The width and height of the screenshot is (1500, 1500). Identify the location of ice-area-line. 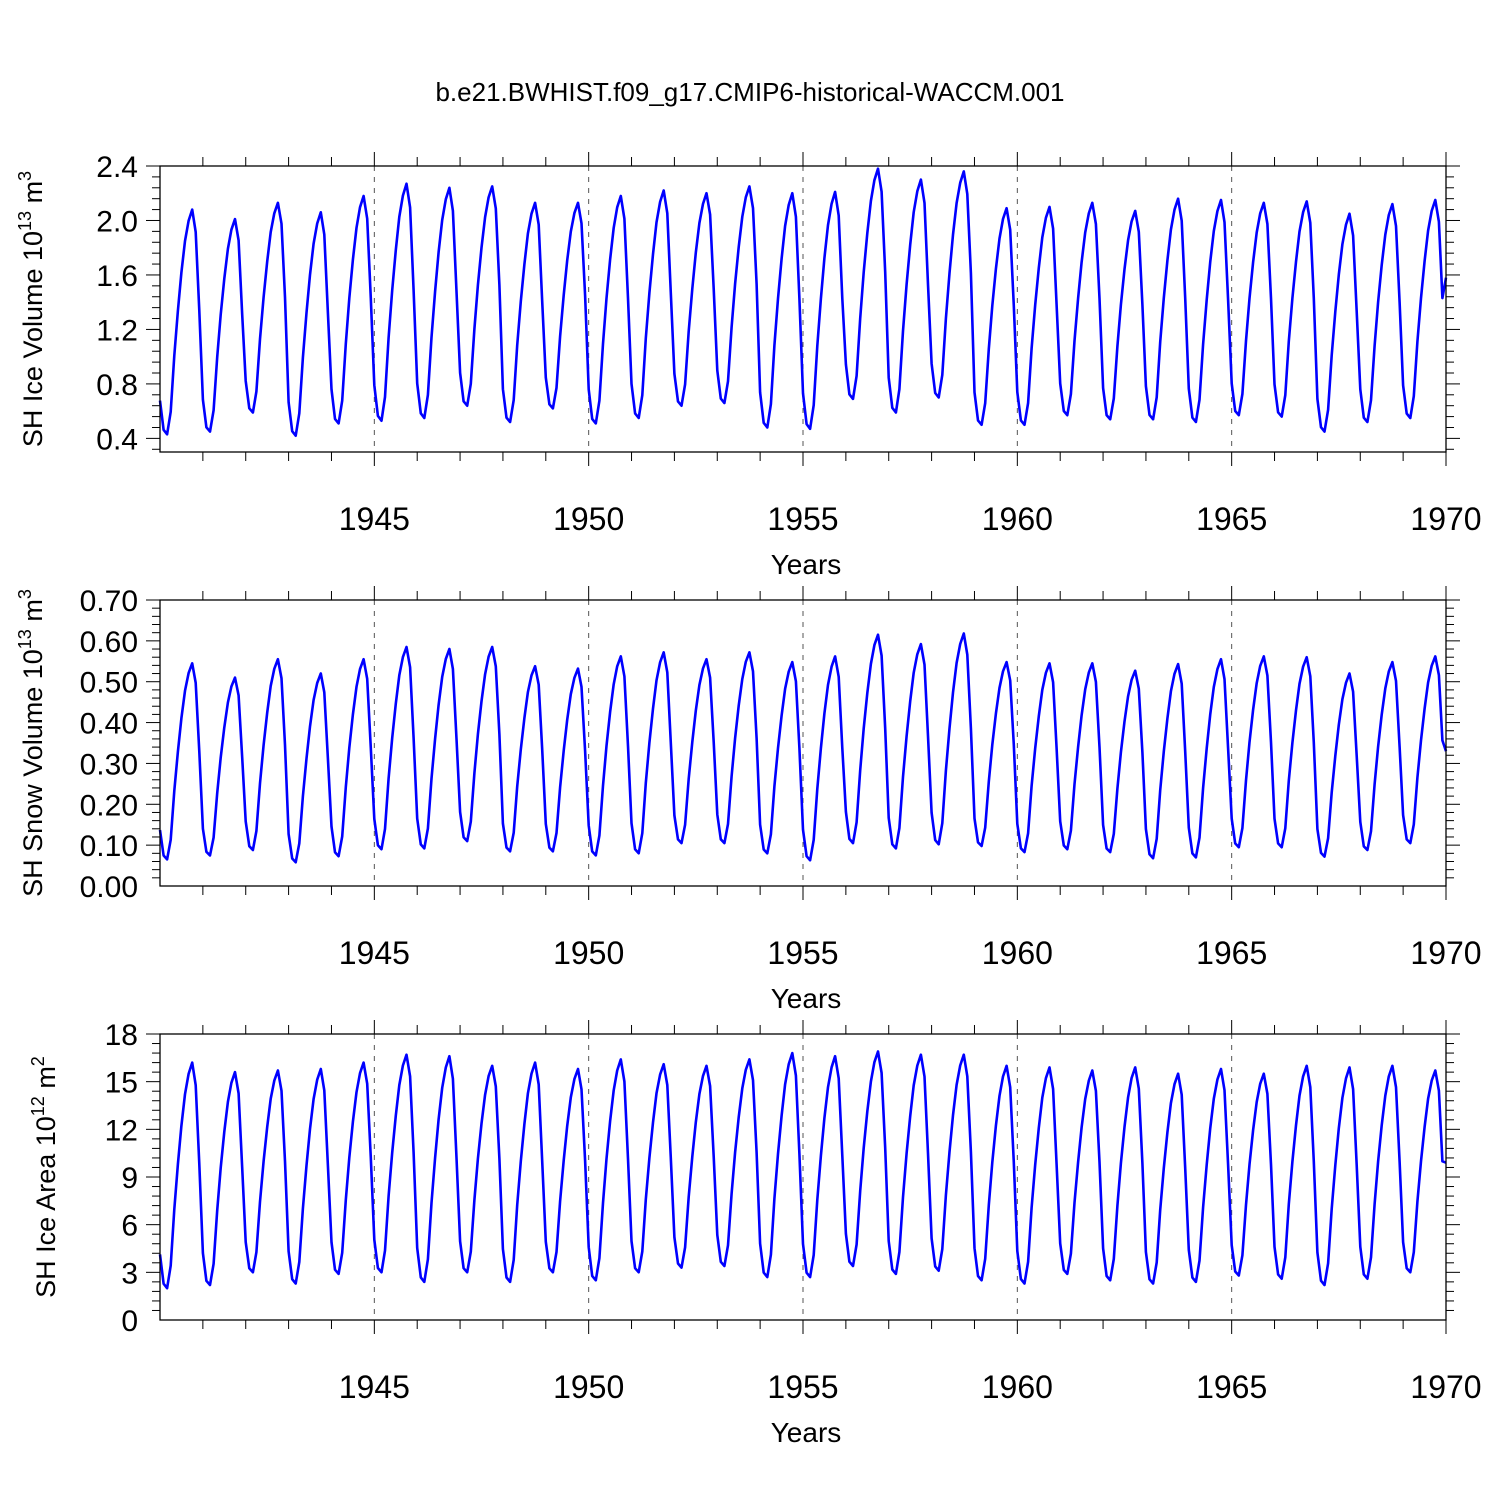
(802, 1170).